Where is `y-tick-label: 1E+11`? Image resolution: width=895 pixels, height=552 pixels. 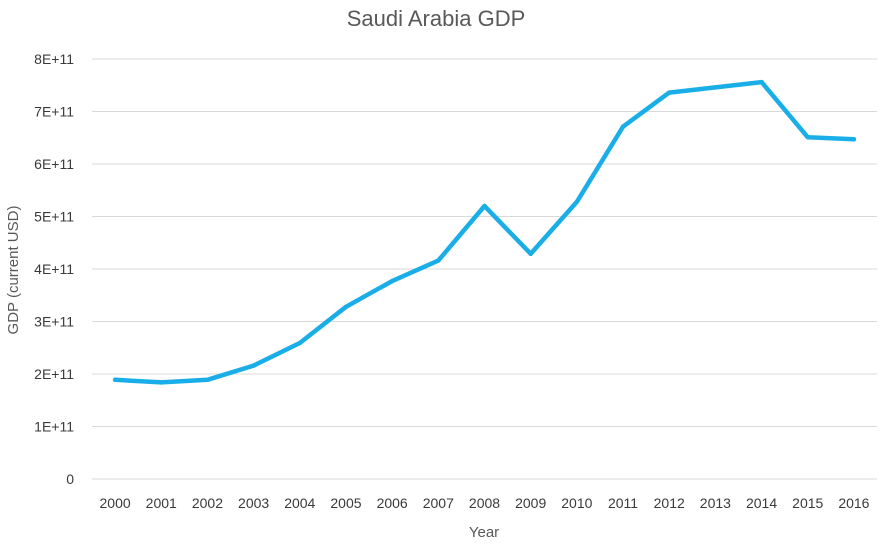
y-tick-label: 1E+11 is located at coordinates (54, 427).